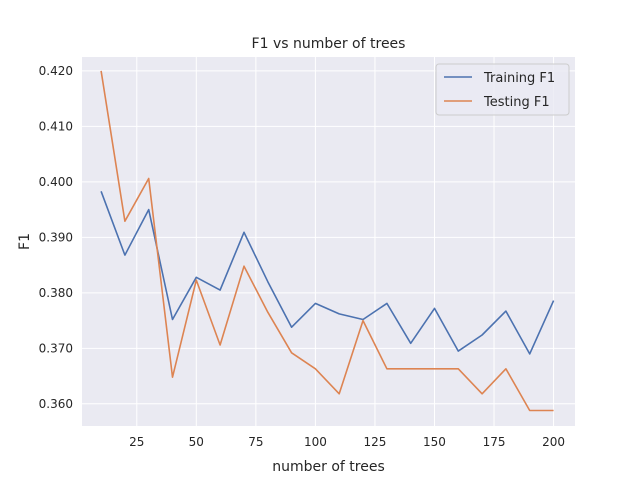 This screenshot has height=480, width=640. What do you see at coordinates (494, 442) in the screenshot?
I see `x-tick-label: 175` at bounding box center [494, 442].